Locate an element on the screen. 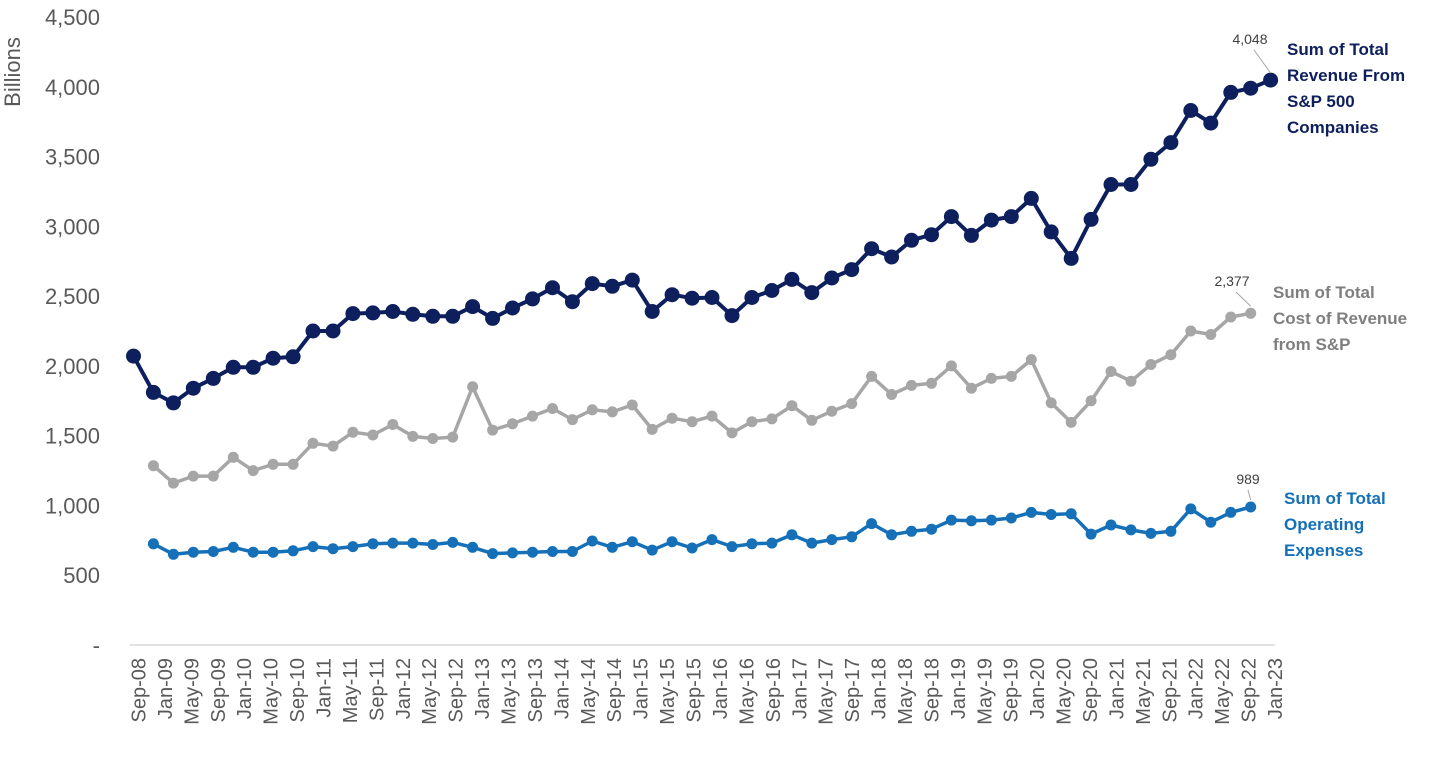  x-tick-label: May-17 is located at coordinates (827, 691).